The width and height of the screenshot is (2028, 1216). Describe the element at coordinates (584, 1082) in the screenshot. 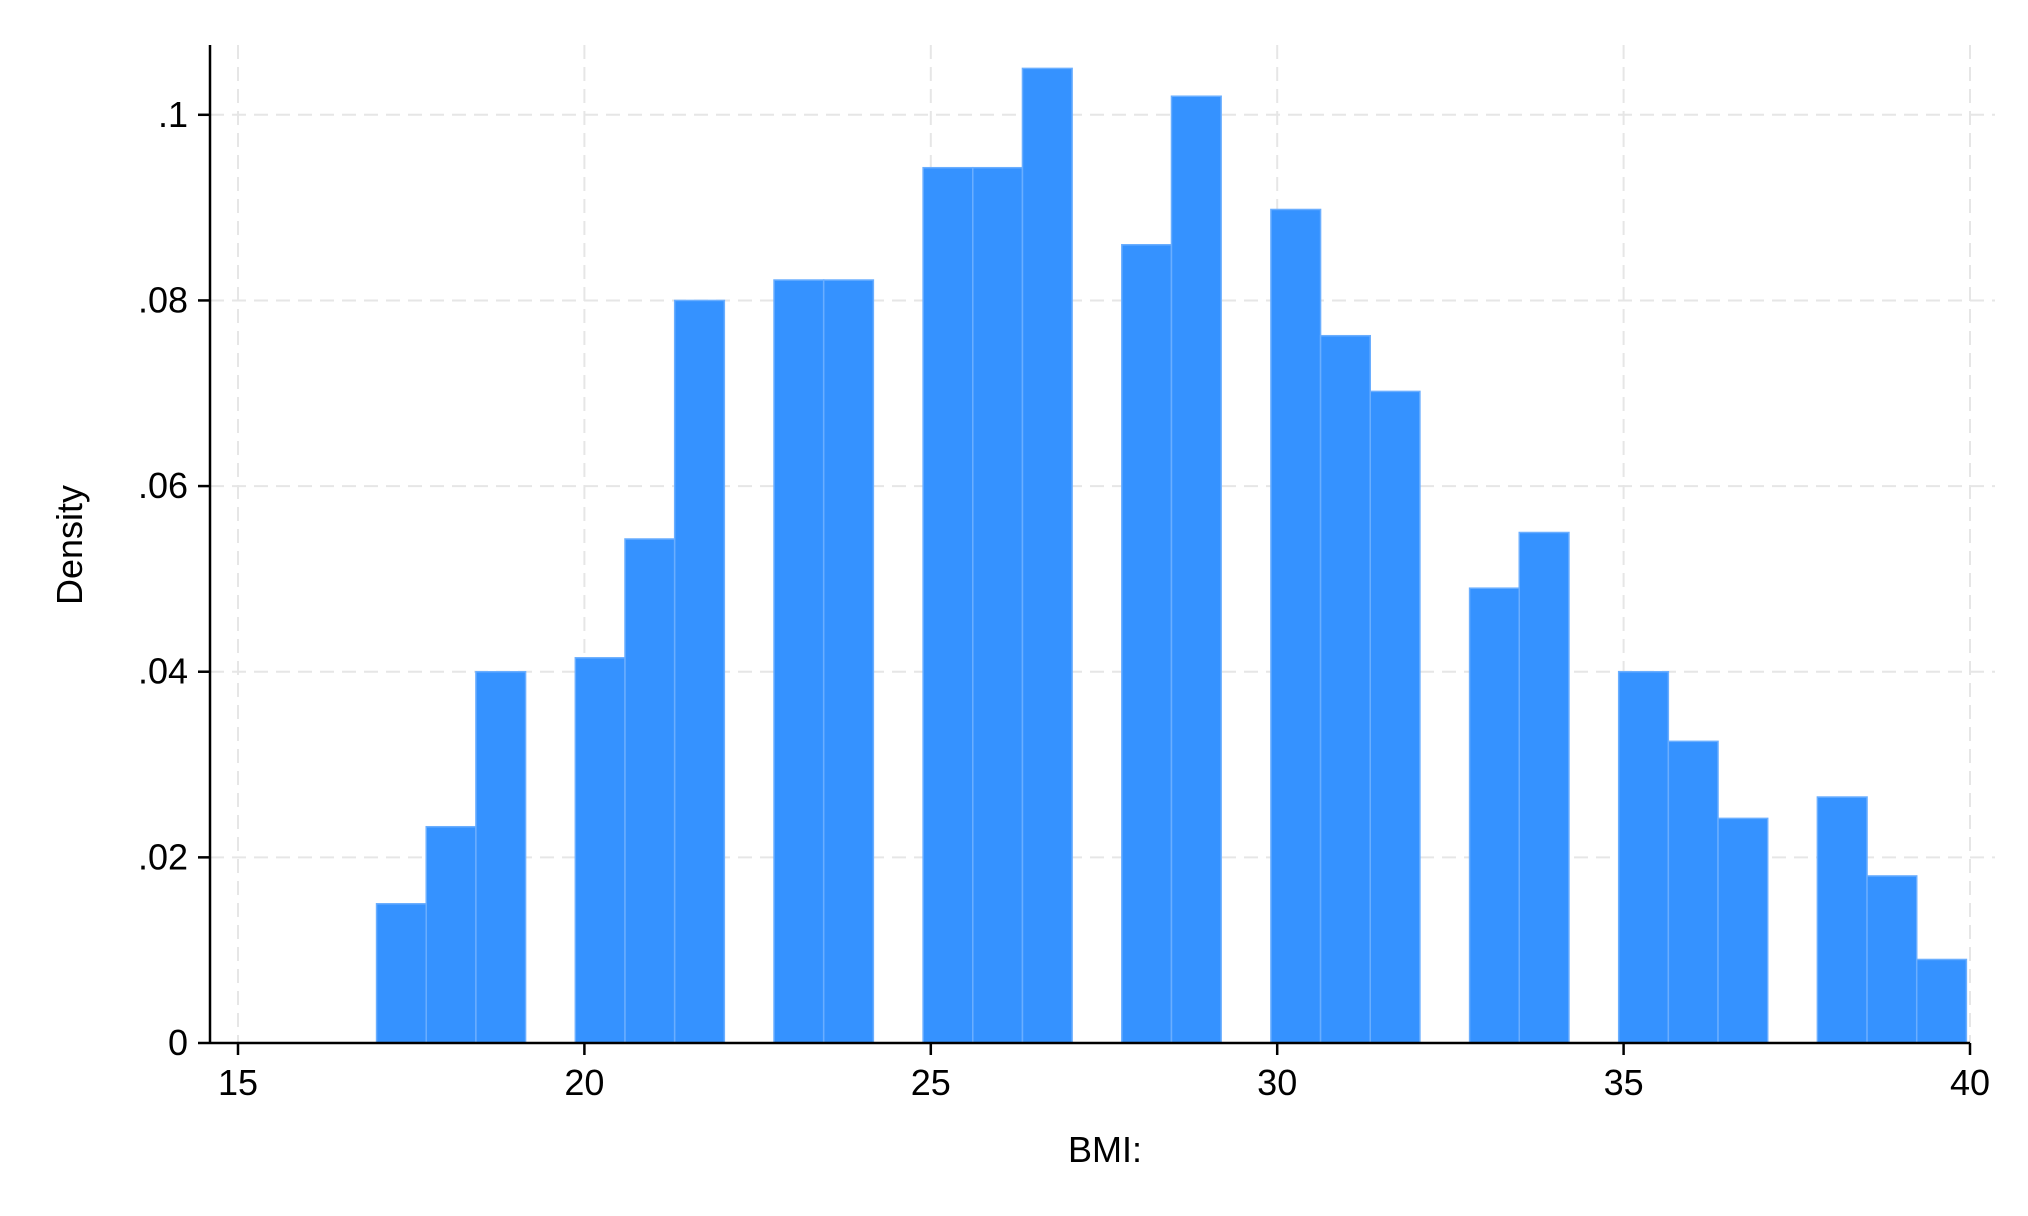

I see `x-tick-label: 20` at that location.